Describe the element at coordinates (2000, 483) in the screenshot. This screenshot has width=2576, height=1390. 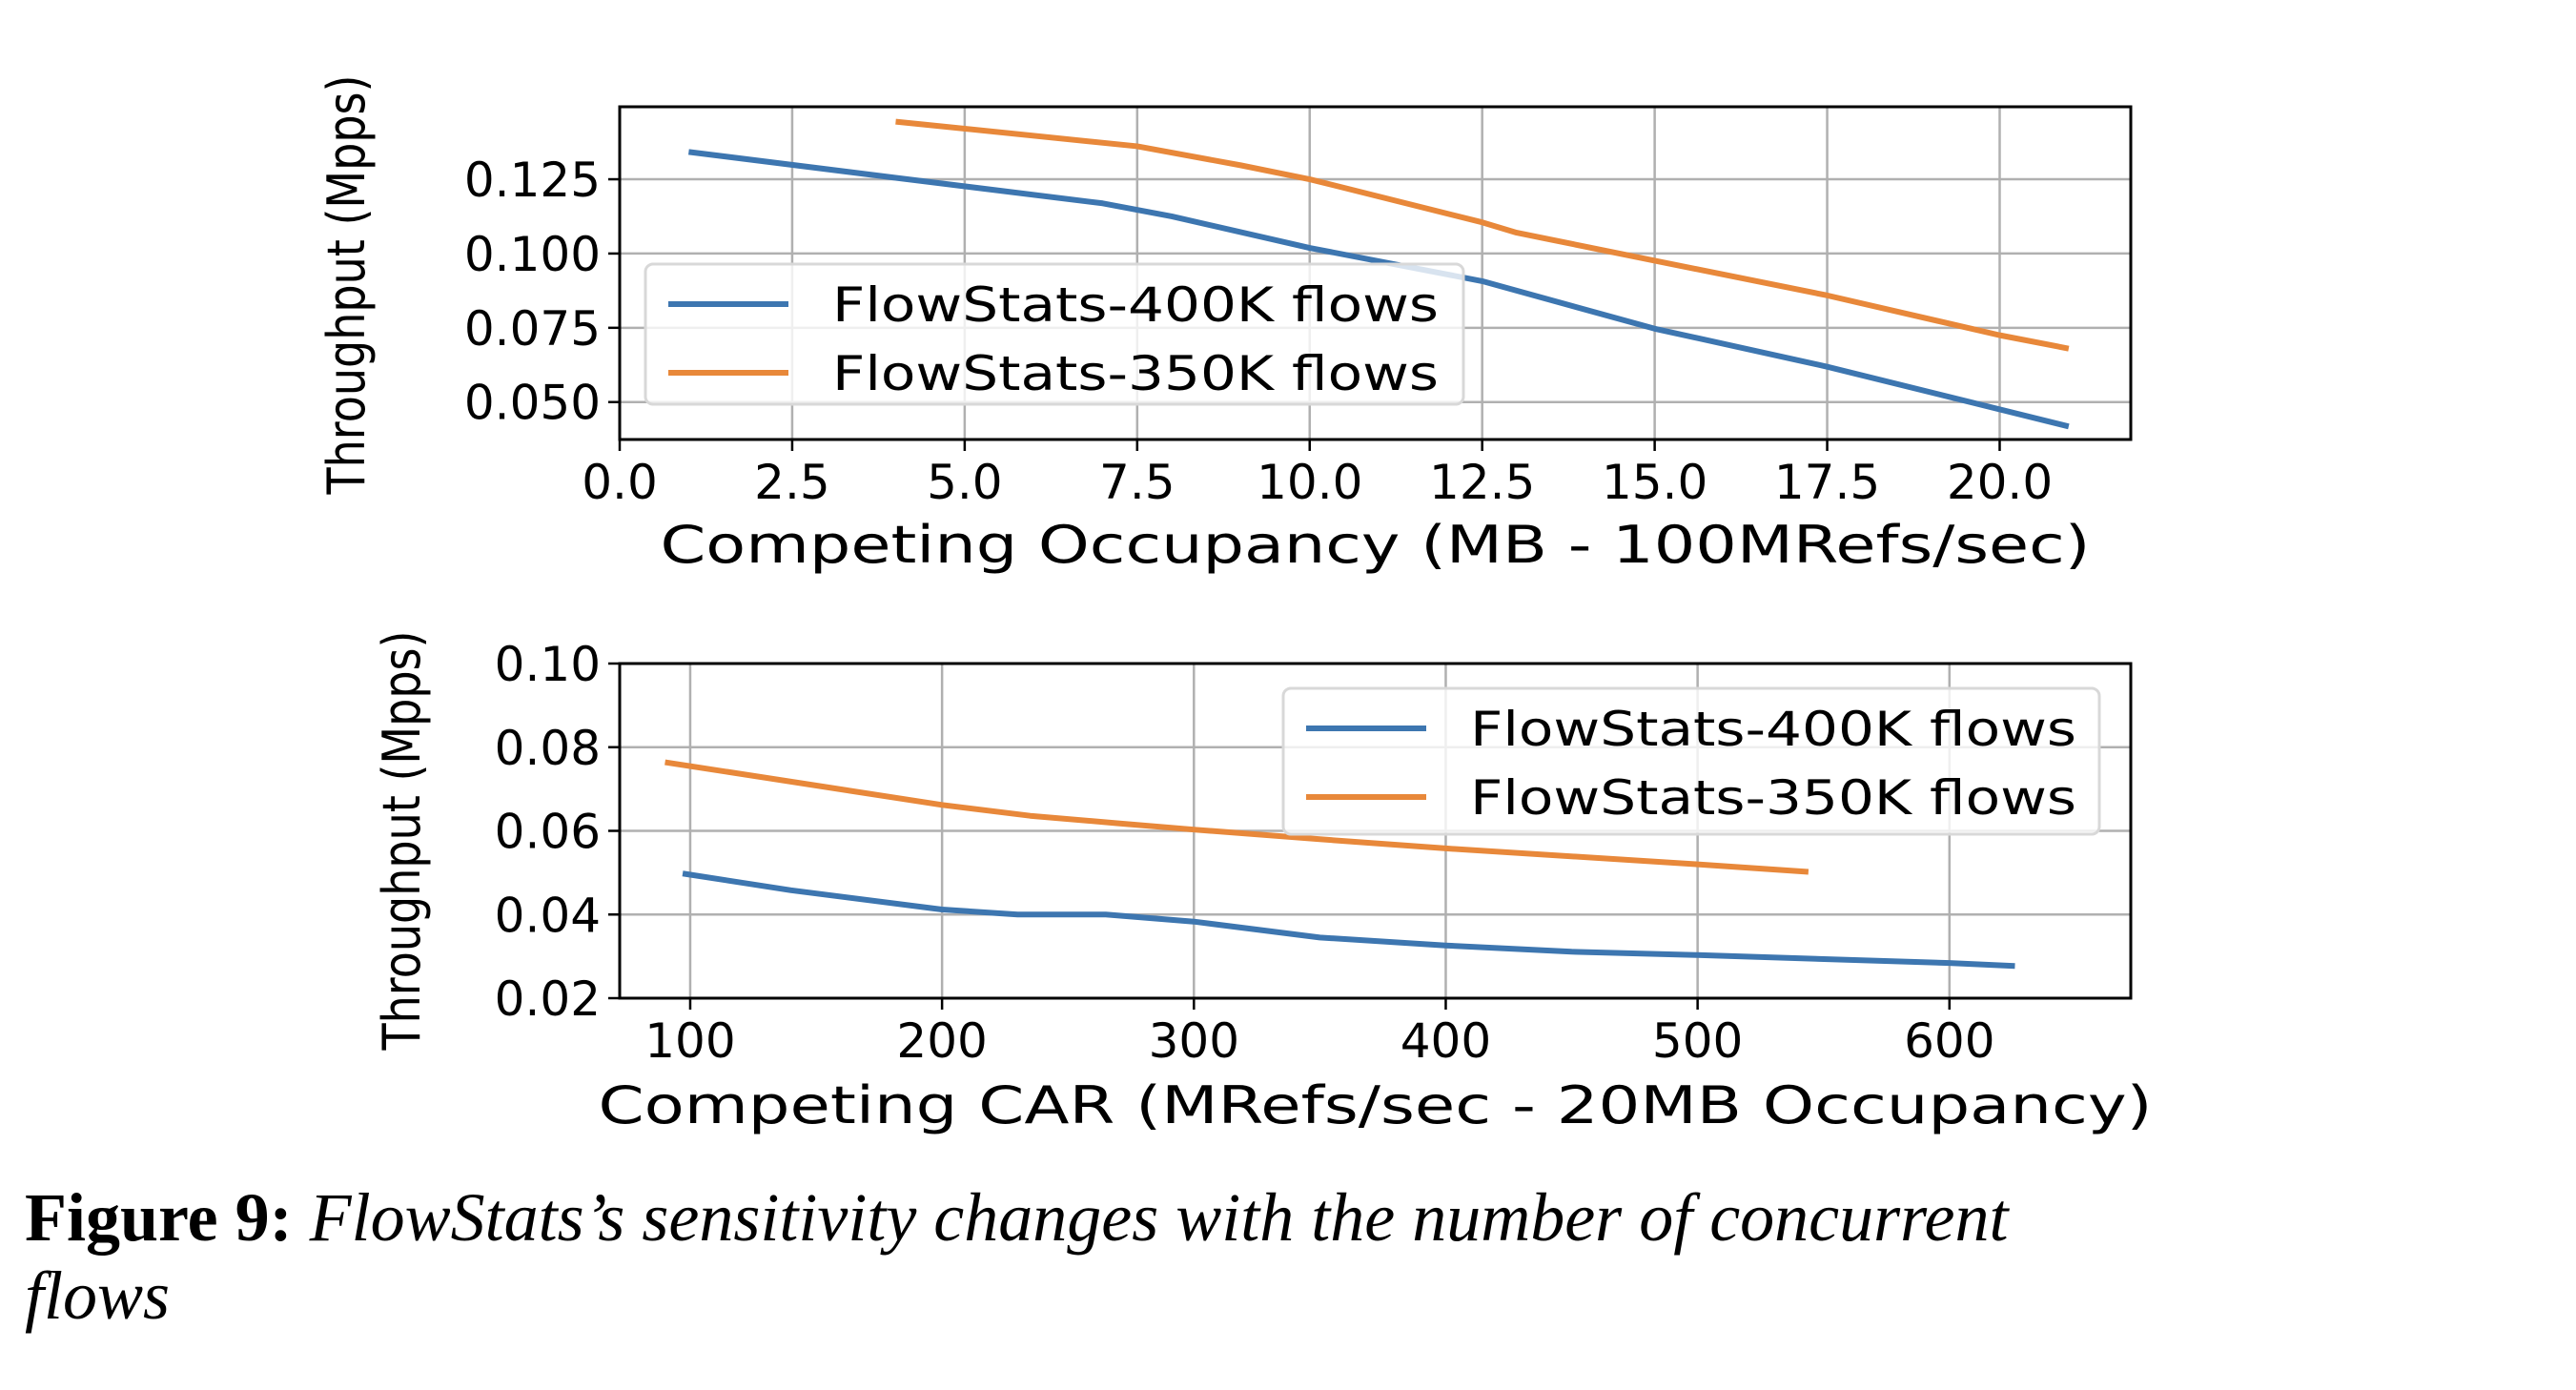
I see `x-tick-label: 20.0` at that location.